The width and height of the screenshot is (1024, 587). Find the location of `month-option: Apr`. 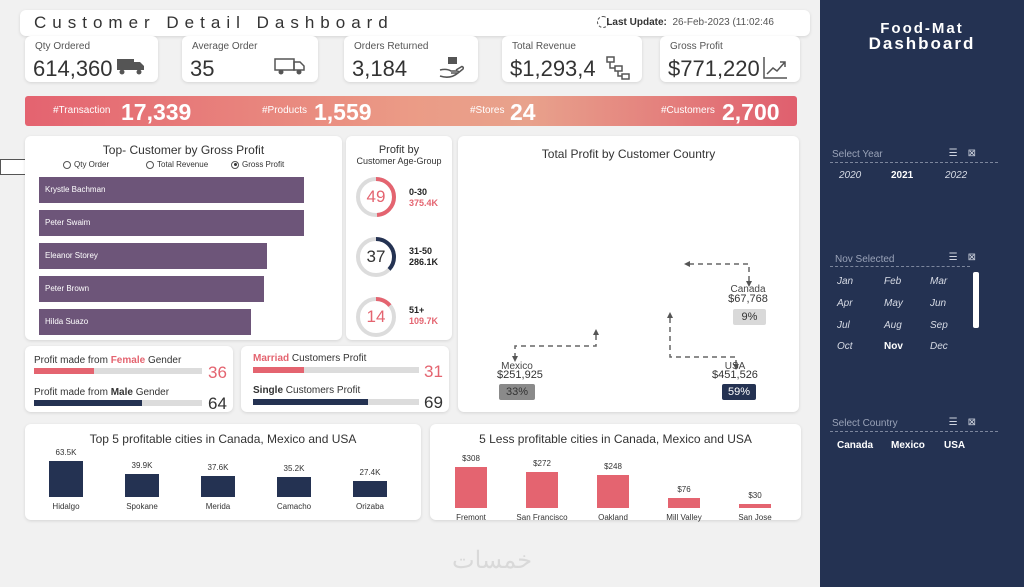

month-option: Apr is located at coordinates (845, 303).